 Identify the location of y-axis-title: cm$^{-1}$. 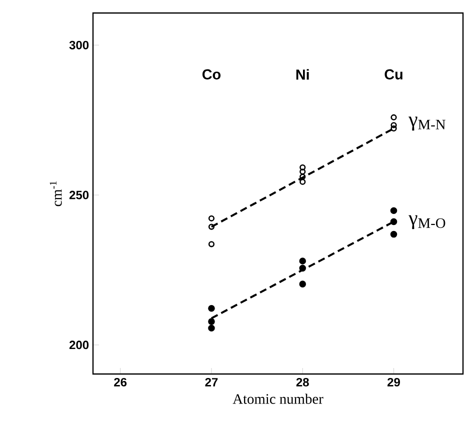
(56, 193).